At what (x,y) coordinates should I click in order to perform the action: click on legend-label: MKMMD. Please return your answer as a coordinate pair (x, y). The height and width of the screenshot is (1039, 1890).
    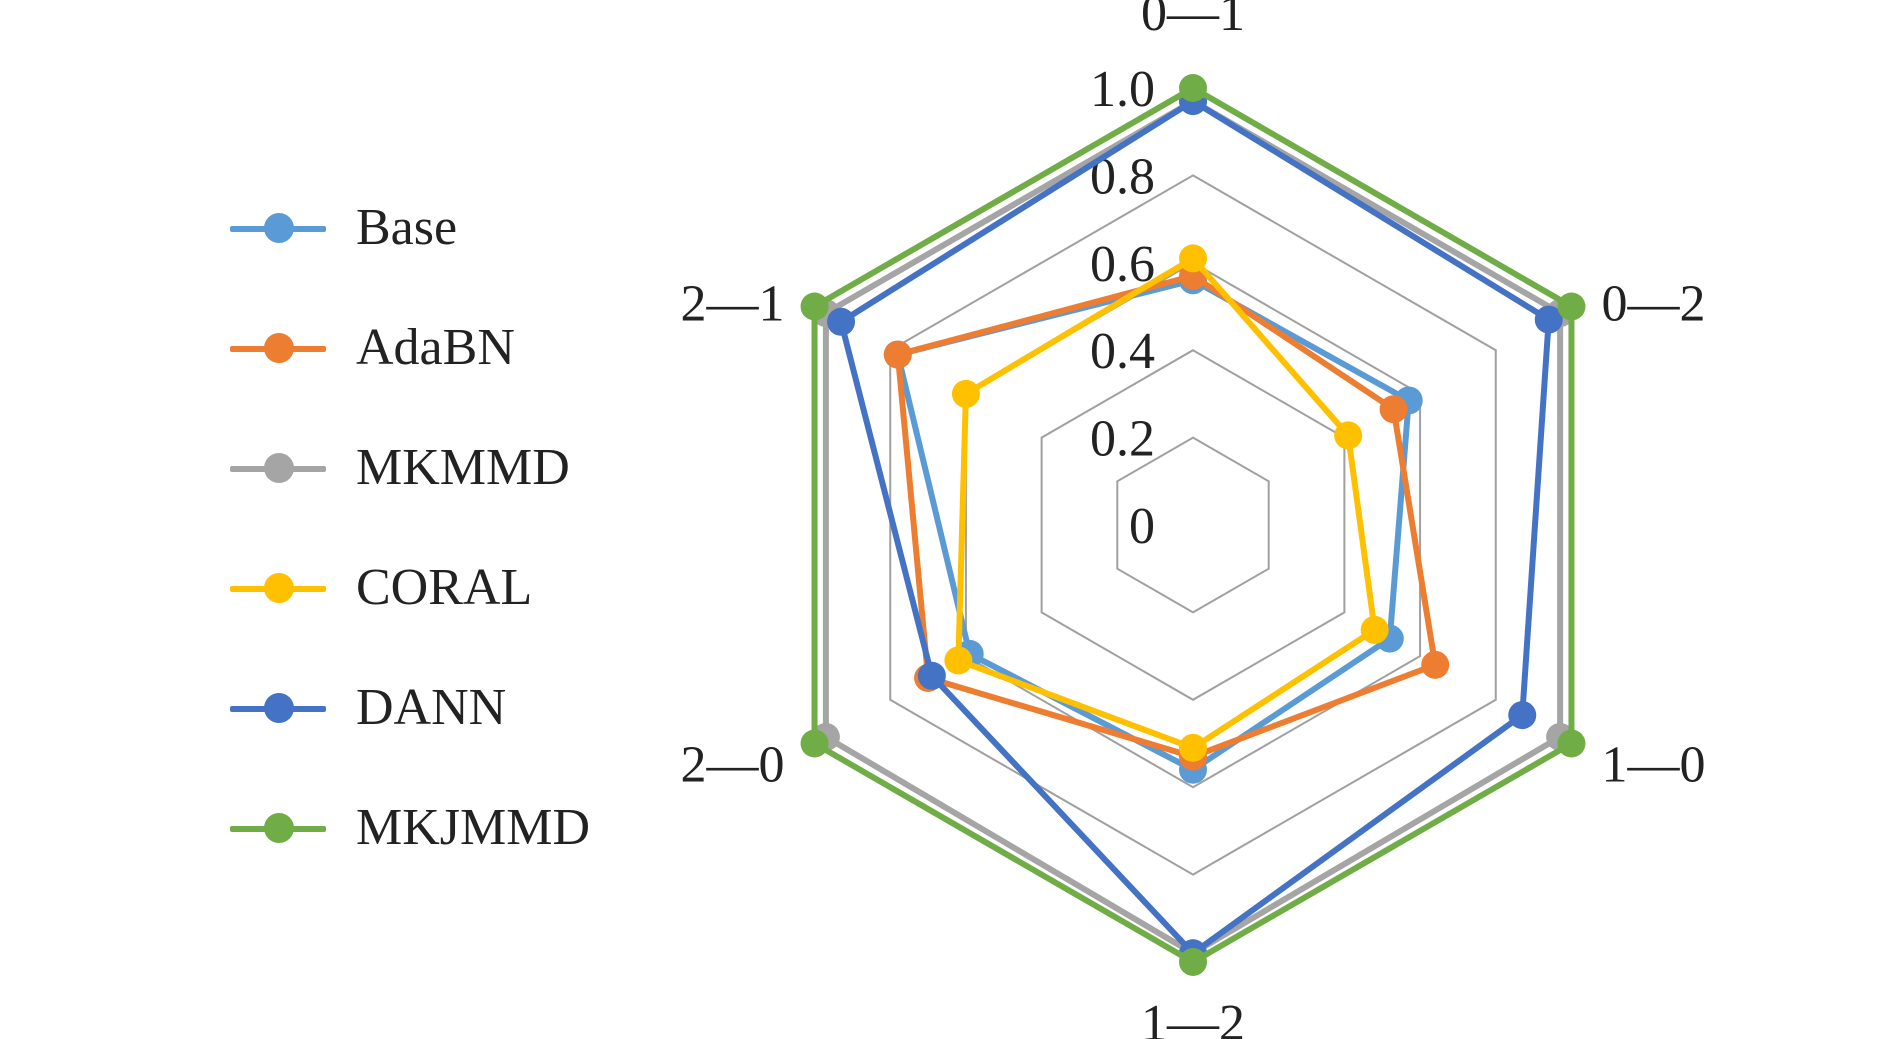
    Looking at the image, I should click on (463, 467).